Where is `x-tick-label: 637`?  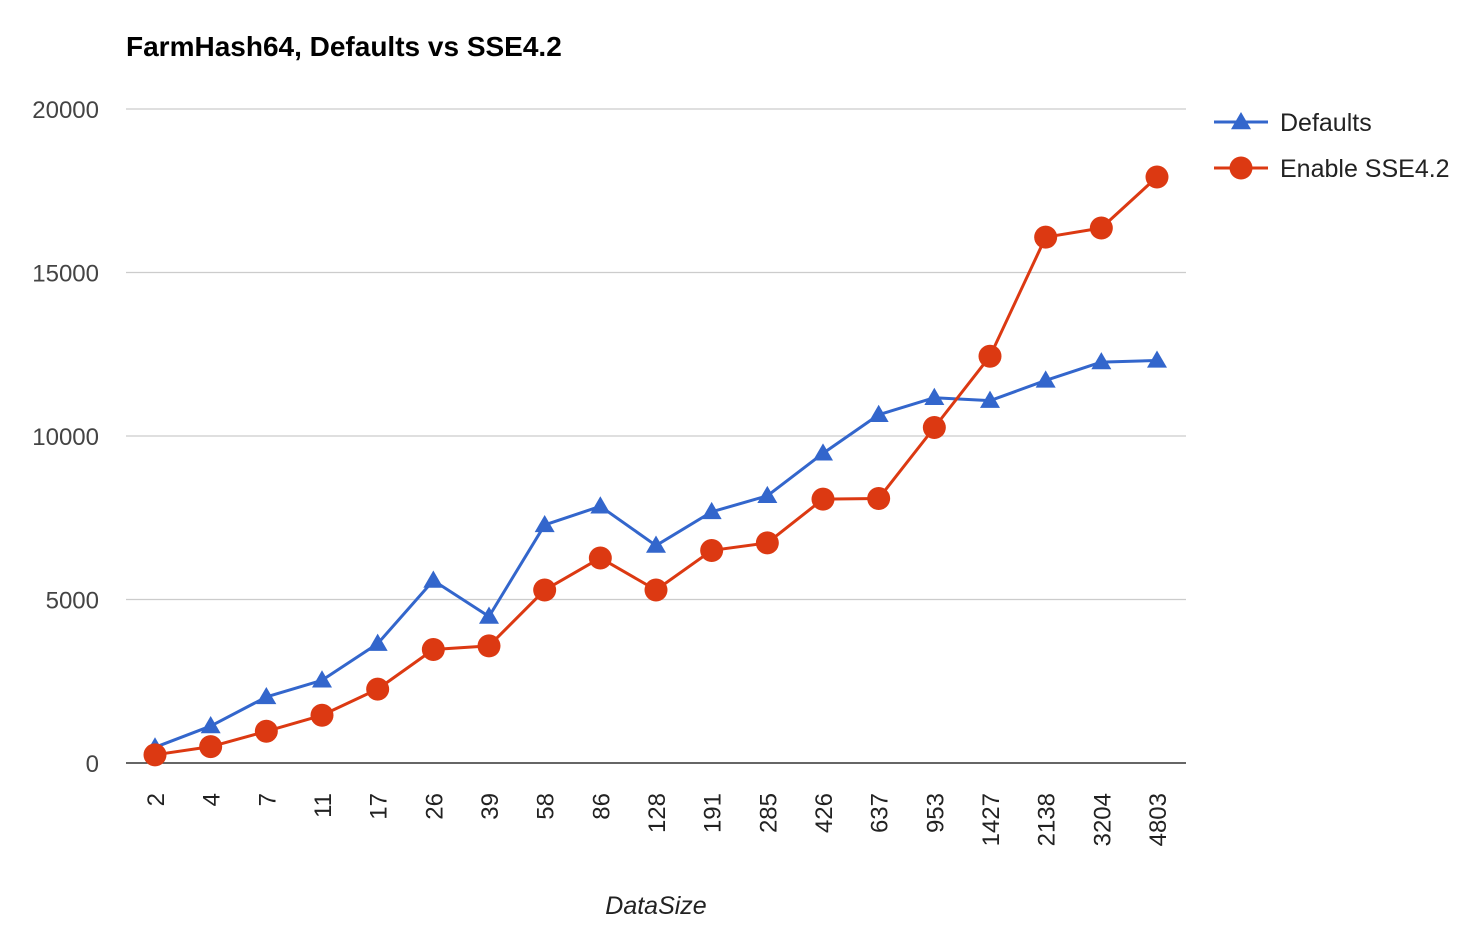 x-tick-label: 637 is located at coordinates (880, 813).